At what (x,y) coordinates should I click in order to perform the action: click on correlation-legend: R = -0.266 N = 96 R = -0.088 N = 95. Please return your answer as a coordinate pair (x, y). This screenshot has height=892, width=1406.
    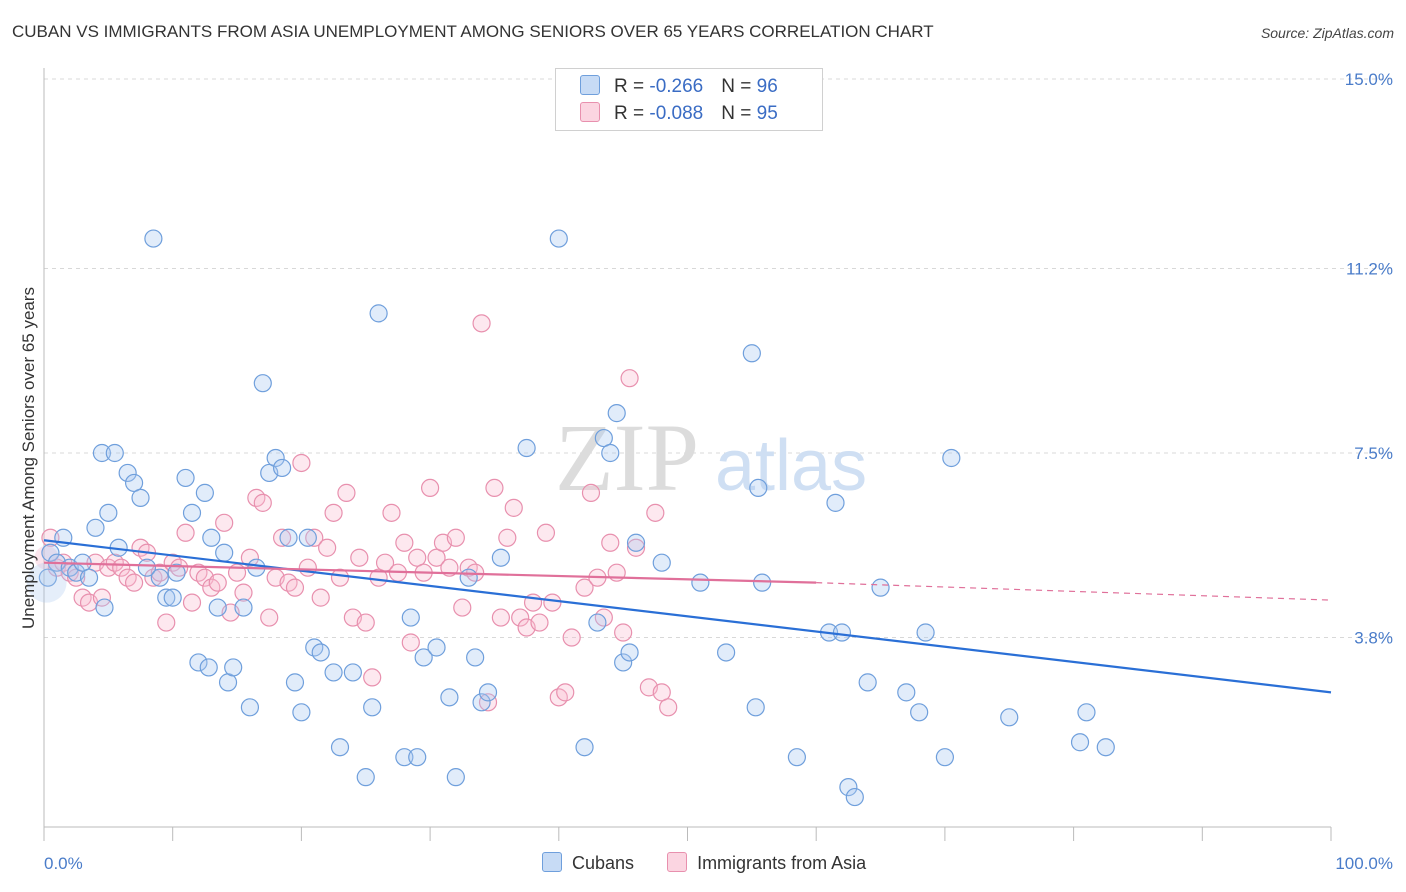
    Looking at the image, I should click on (689, 99).